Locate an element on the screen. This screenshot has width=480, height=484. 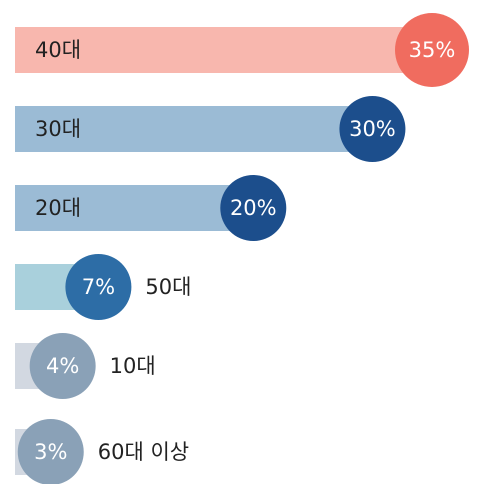
value-label: 35% is located at coordinates (432, 50).